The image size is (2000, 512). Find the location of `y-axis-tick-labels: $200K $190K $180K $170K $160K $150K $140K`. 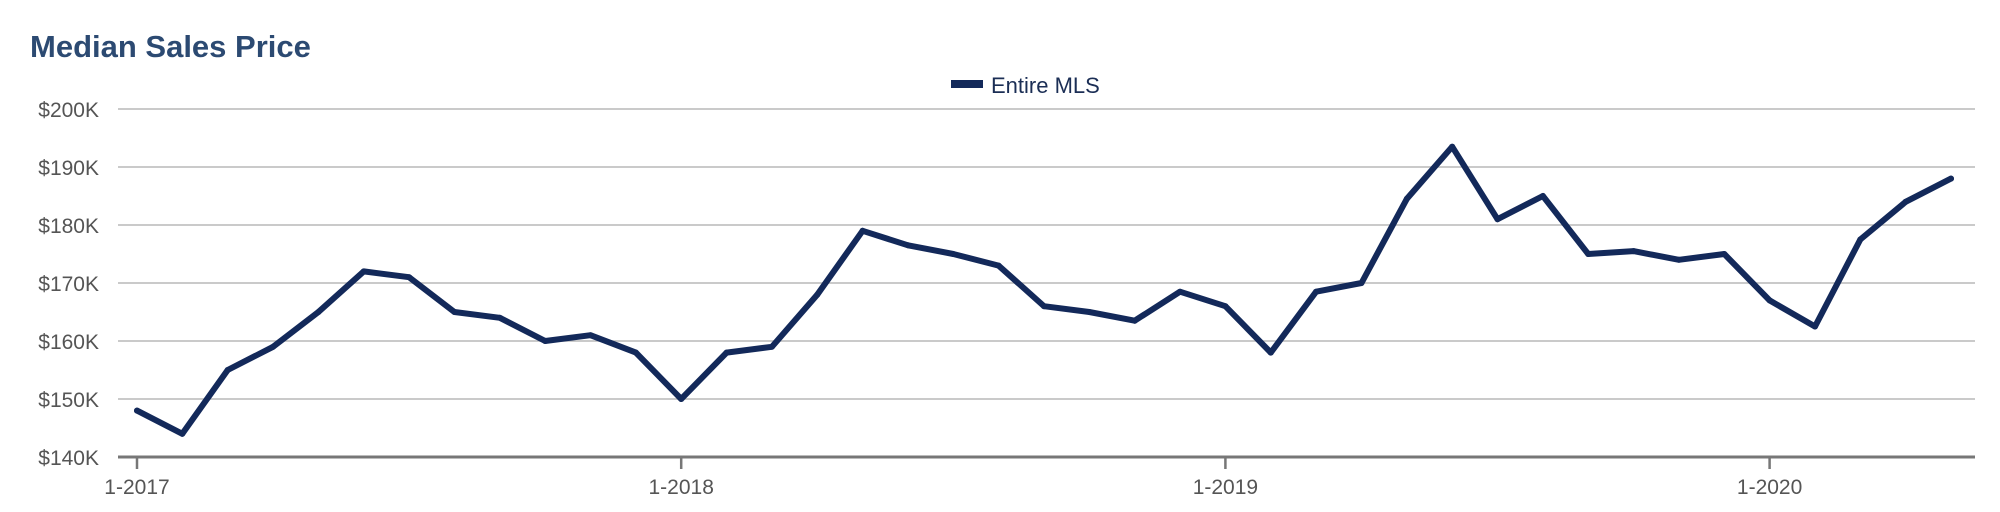

y-axis-tick-labels: $200K $190K $180K $170K $160K $150K $140K is located at coordinates (68, 284).